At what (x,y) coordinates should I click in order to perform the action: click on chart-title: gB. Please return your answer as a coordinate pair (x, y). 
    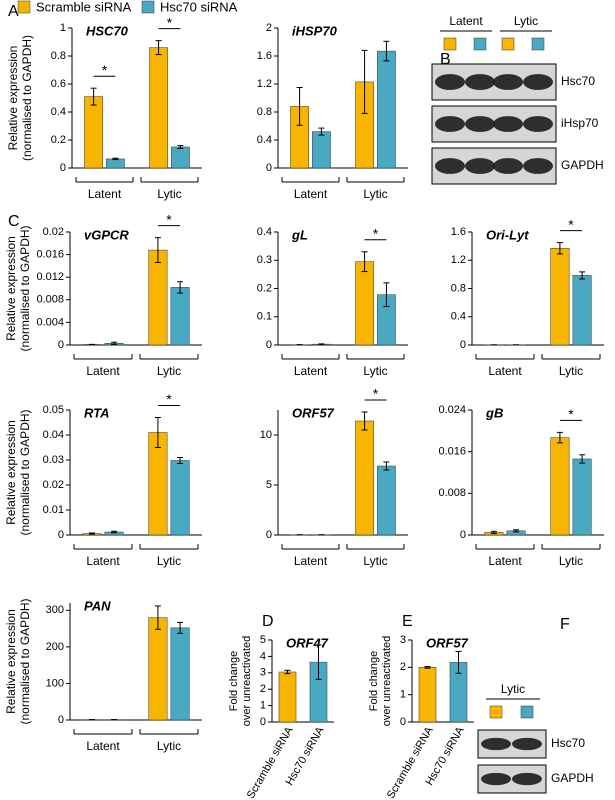
    Looking at the image, I should click on (494, 412).